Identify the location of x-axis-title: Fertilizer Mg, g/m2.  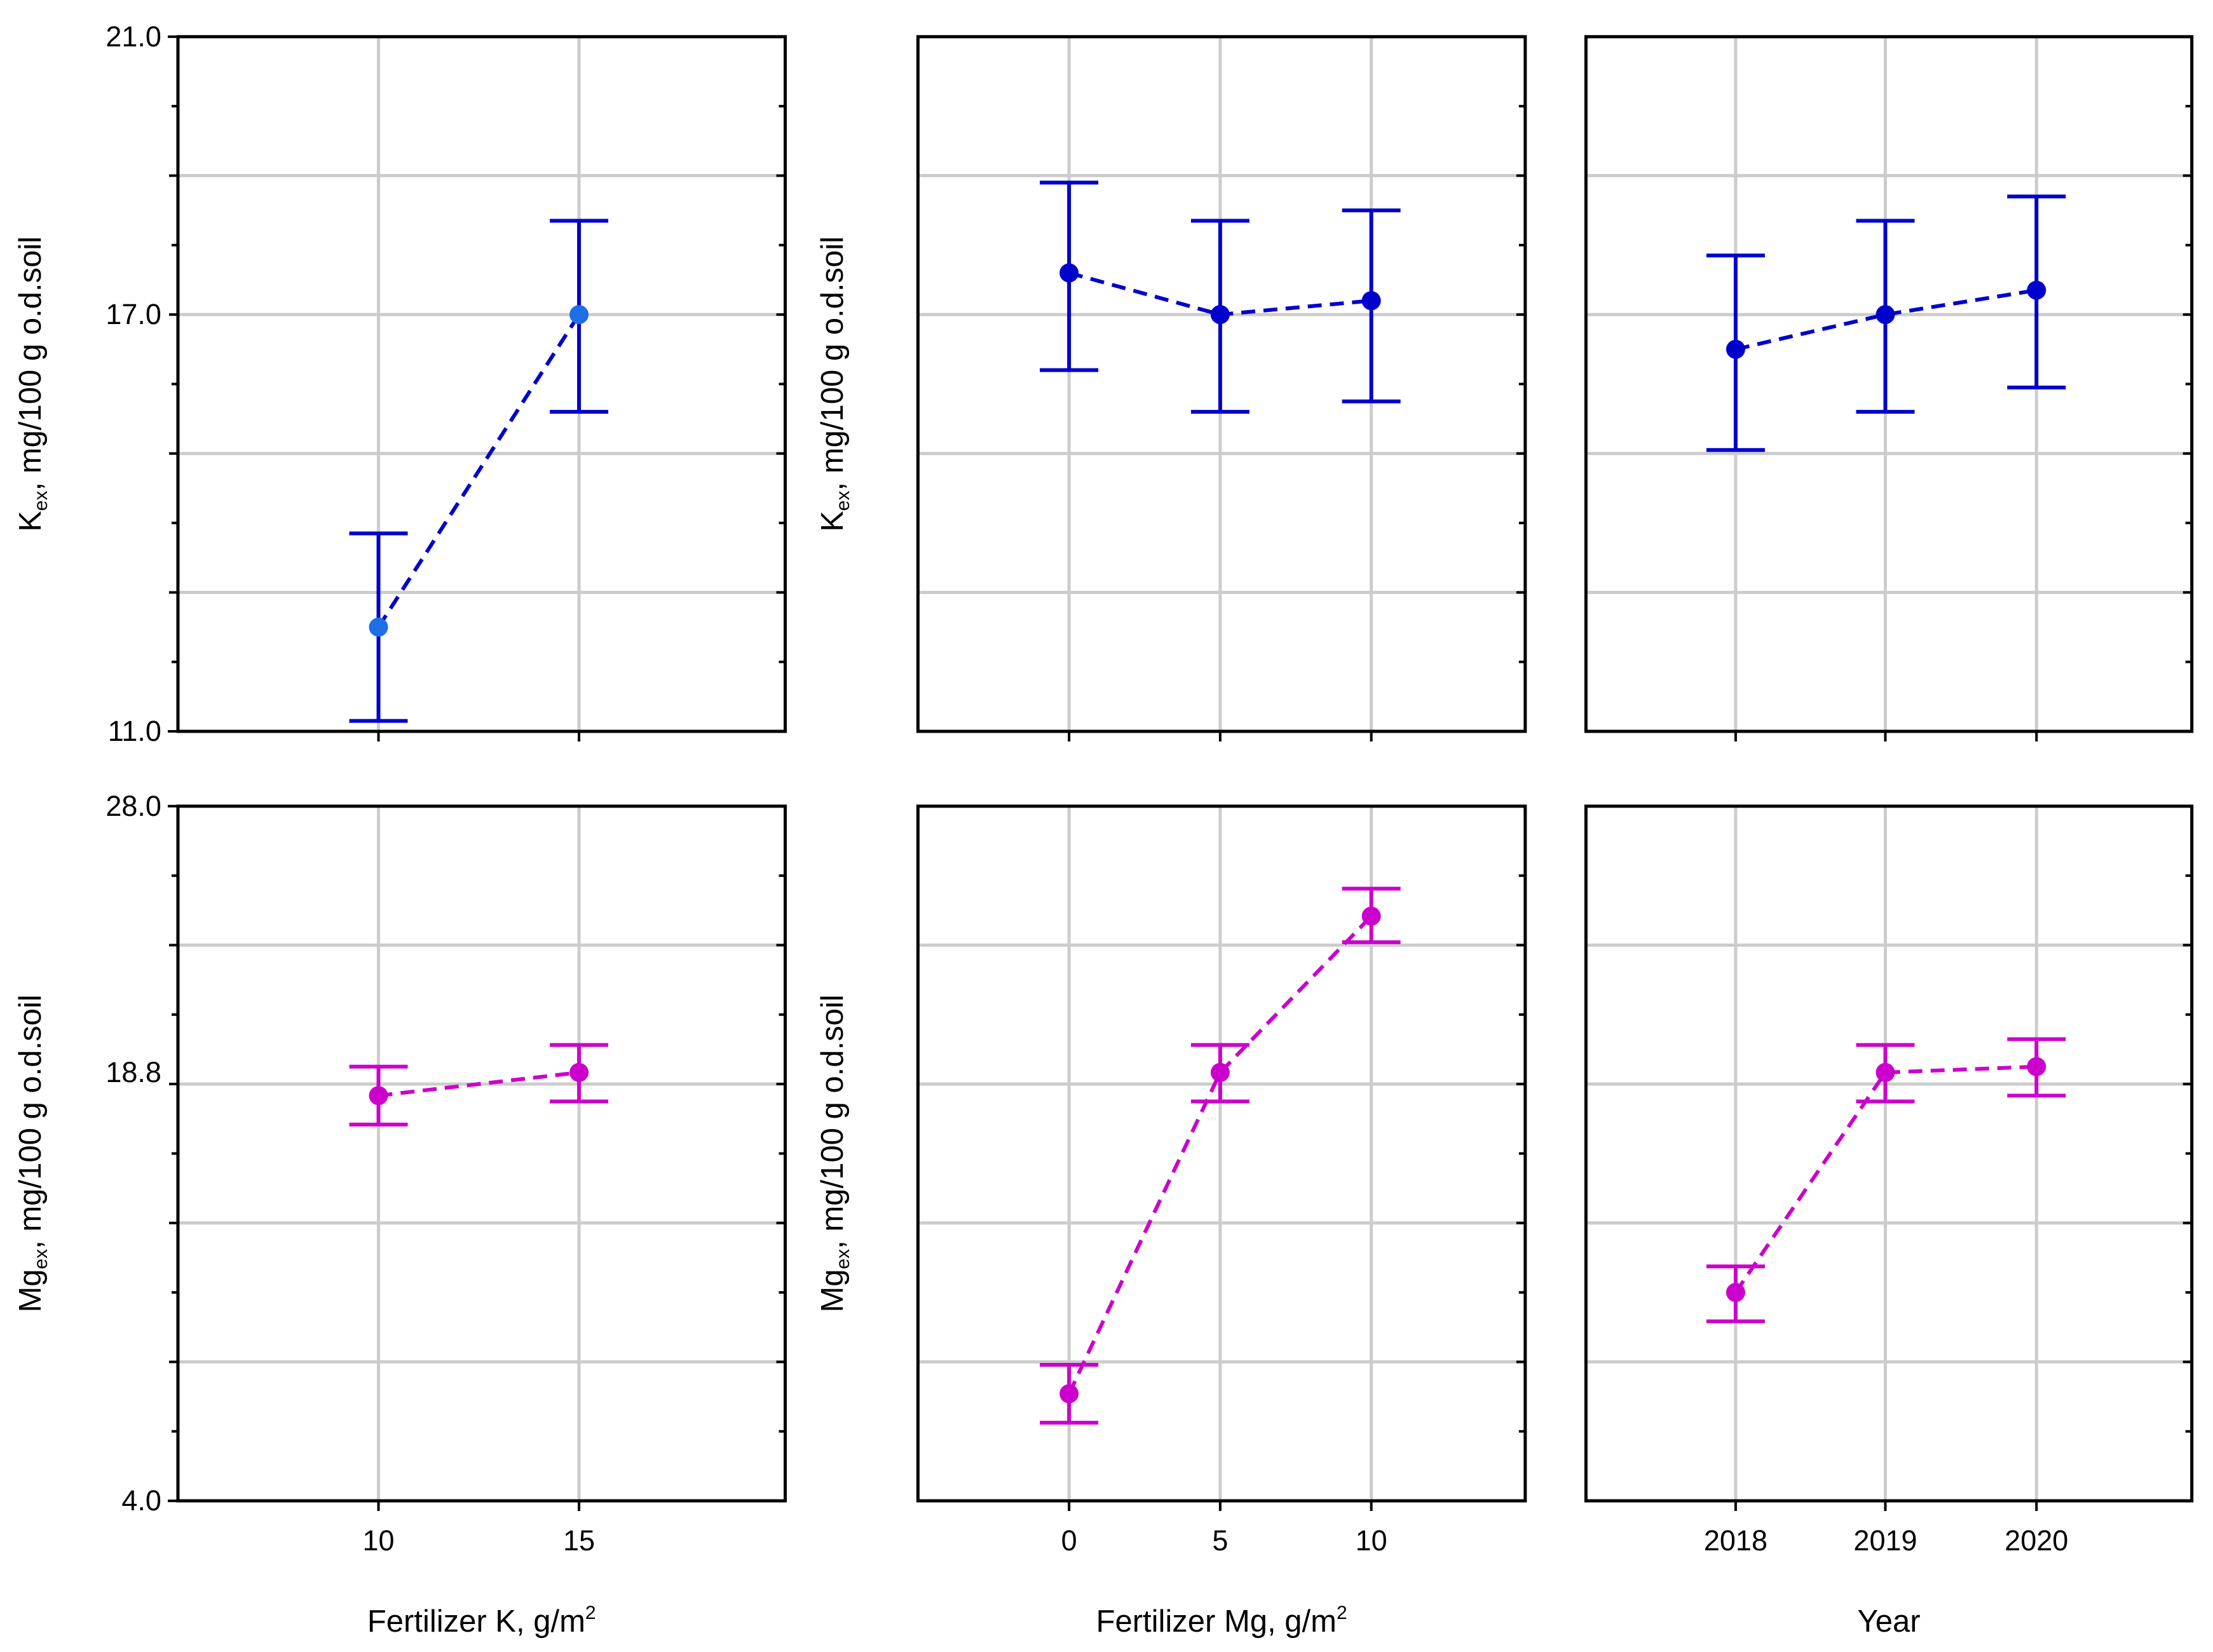
(1221, 1620).